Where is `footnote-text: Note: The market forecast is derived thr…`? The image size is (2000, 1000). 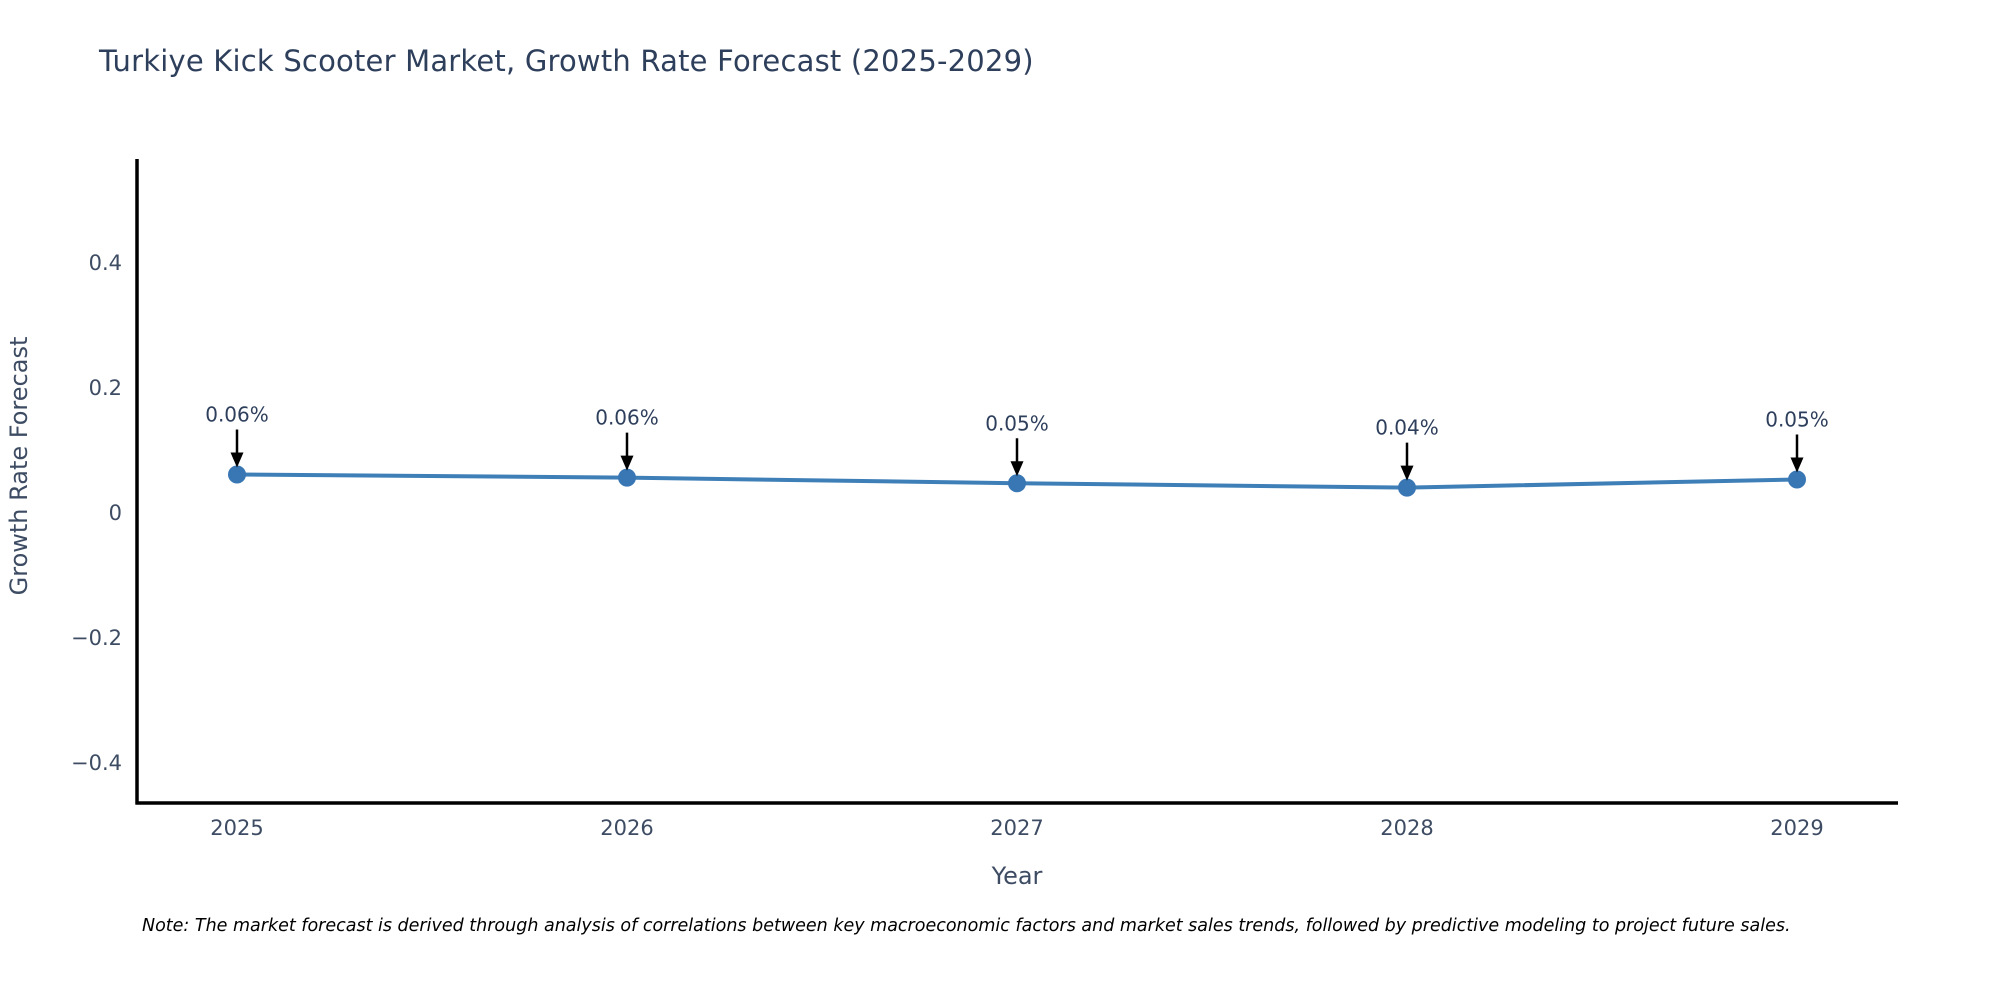
footnote-text: Note: The market forecast is derived thr… is located at coordinates (966, 926).